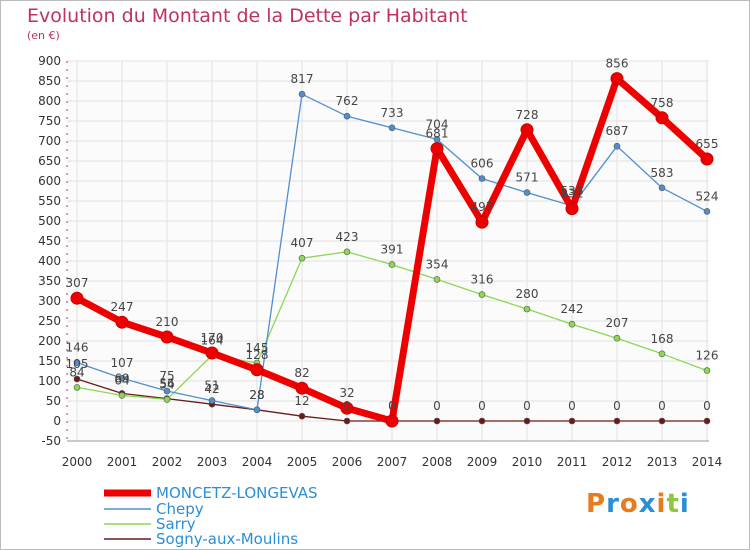 The image size is (750, 550). I want to click on data-label: 168, so click(662, 339).